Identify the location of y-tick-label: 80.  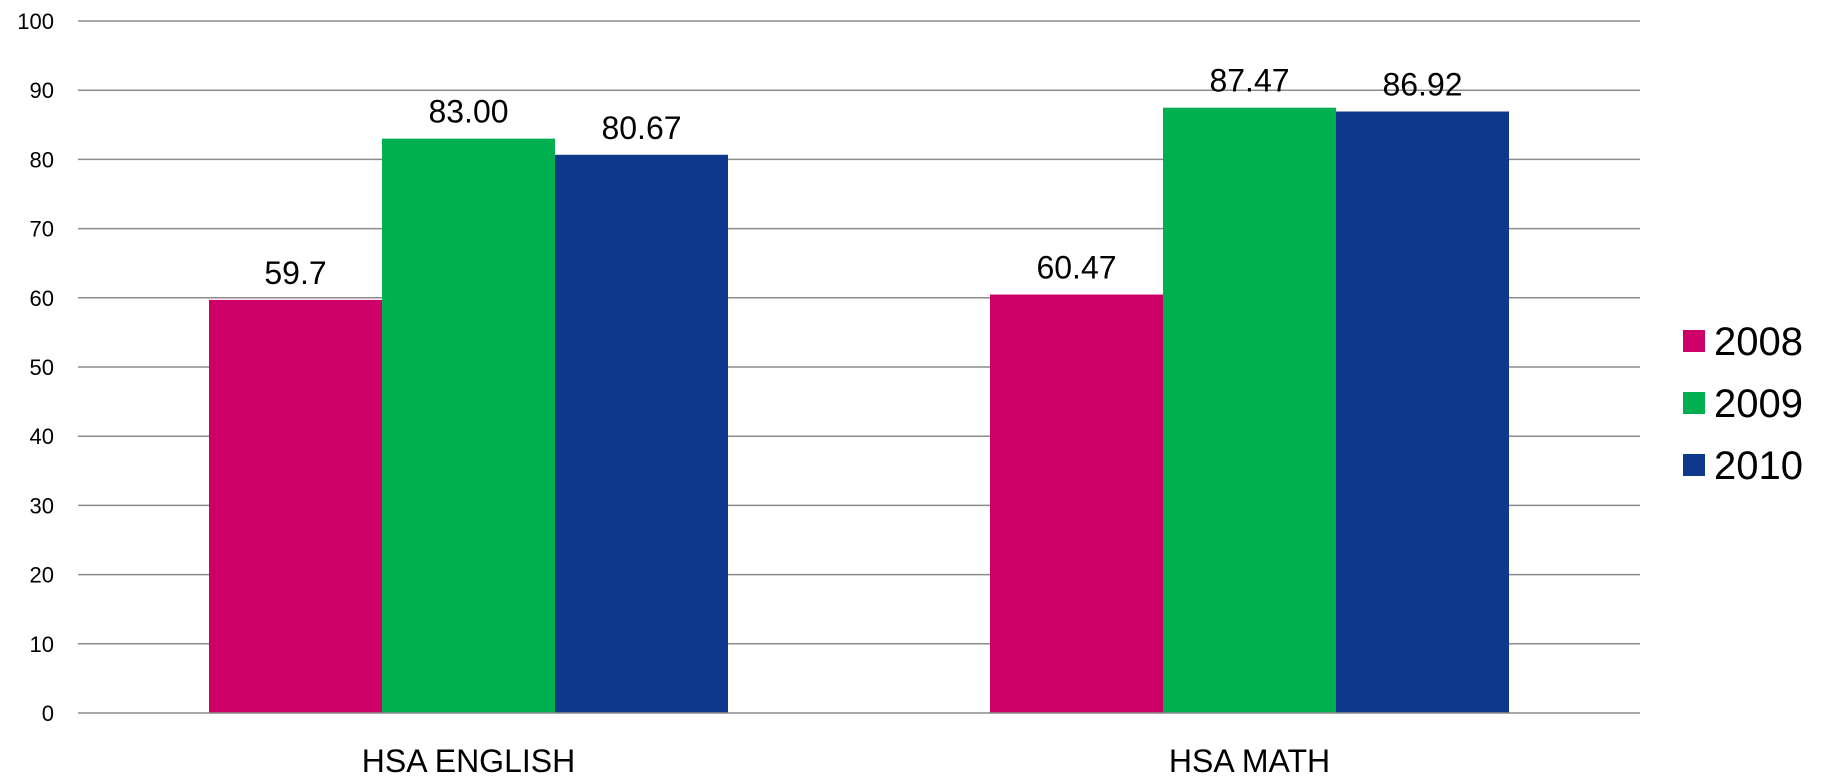
(42, 159).